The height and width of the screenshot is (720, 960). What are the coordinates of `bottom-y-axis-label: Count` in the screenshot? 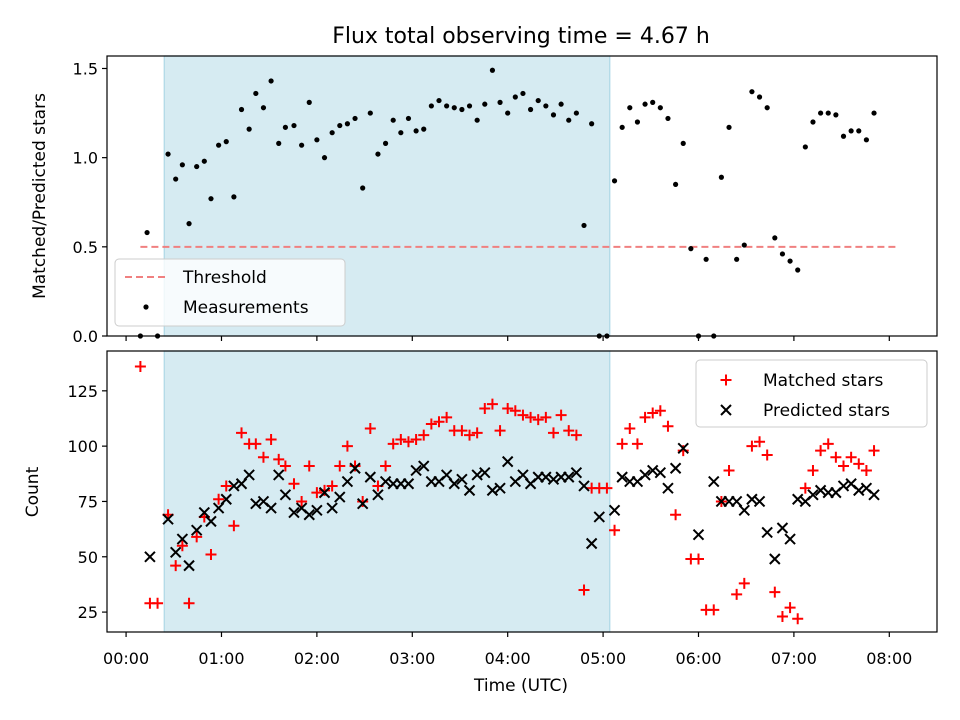 It's located at (33, 491).